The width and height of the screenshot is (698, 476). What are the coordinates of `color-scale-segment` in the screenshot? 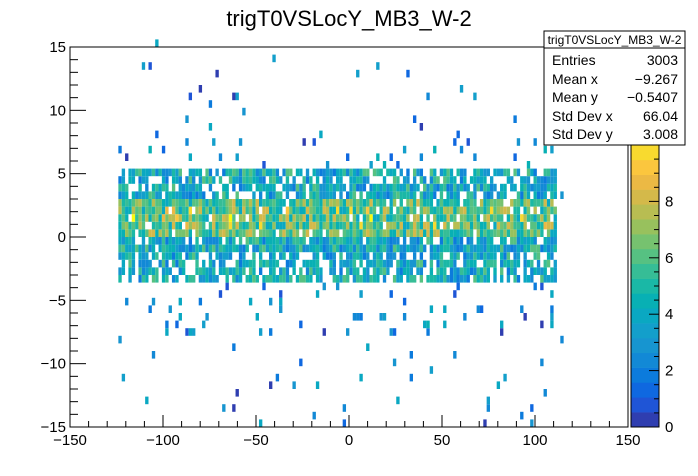 It's located at (645, 153).